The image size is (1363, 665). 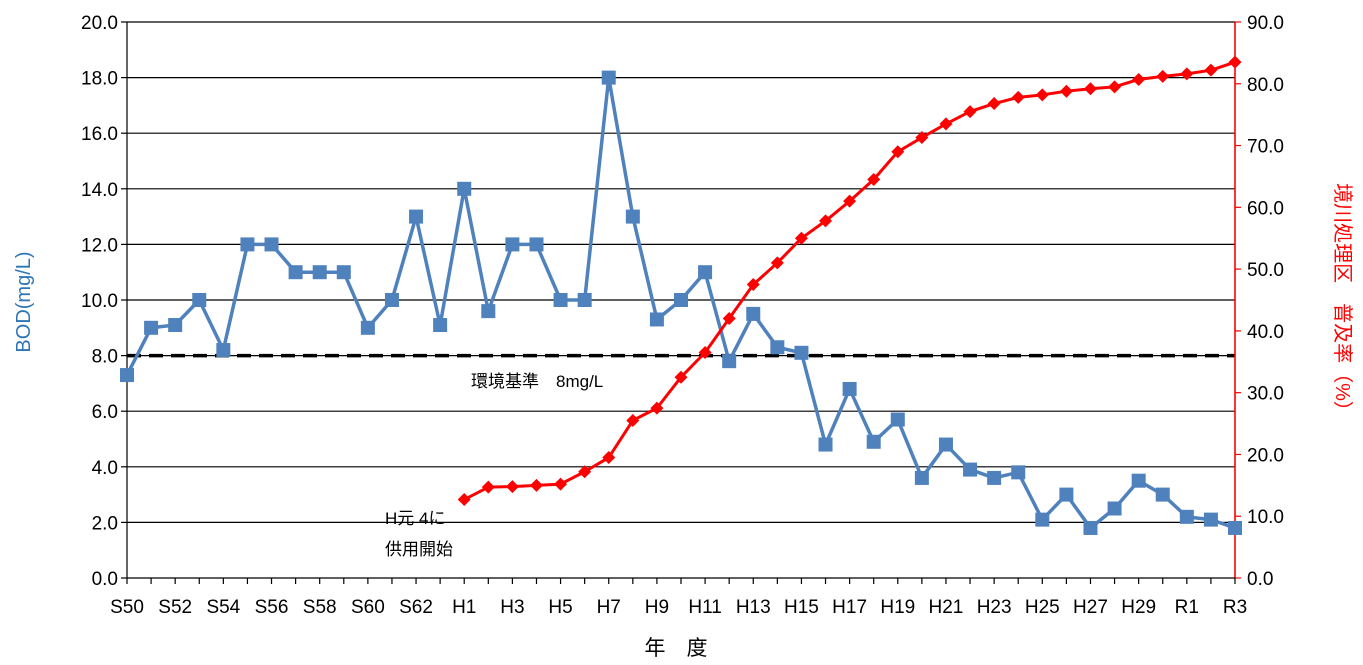 What do you see at coordinates (1265, 270) in the screenshot?
I see `y-right-tick-label: 50.0` at bounding box center [1265, 270].